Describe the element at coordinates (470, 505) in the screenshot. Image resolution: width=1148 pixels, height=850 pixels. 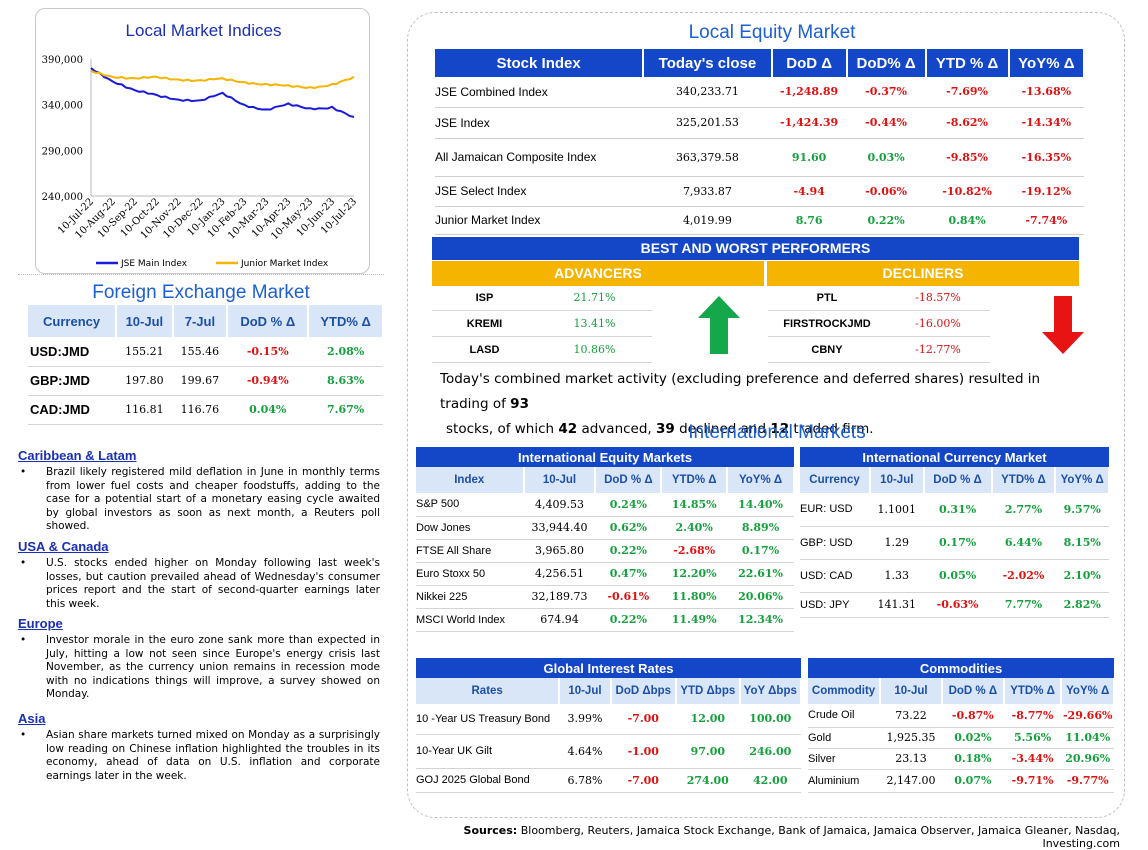
I see `row-label: S&P 500` at that location.